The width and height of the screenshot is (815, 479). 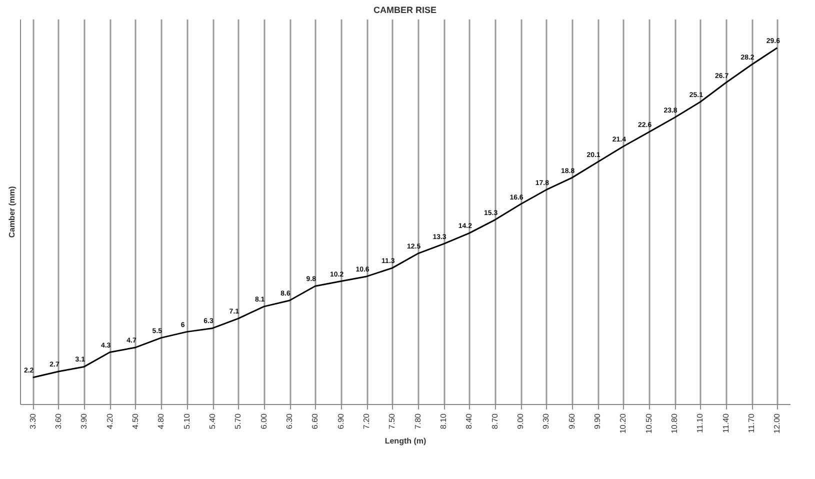 I want to click on x-tick-label: 9.60, so click(x=571, y=421).